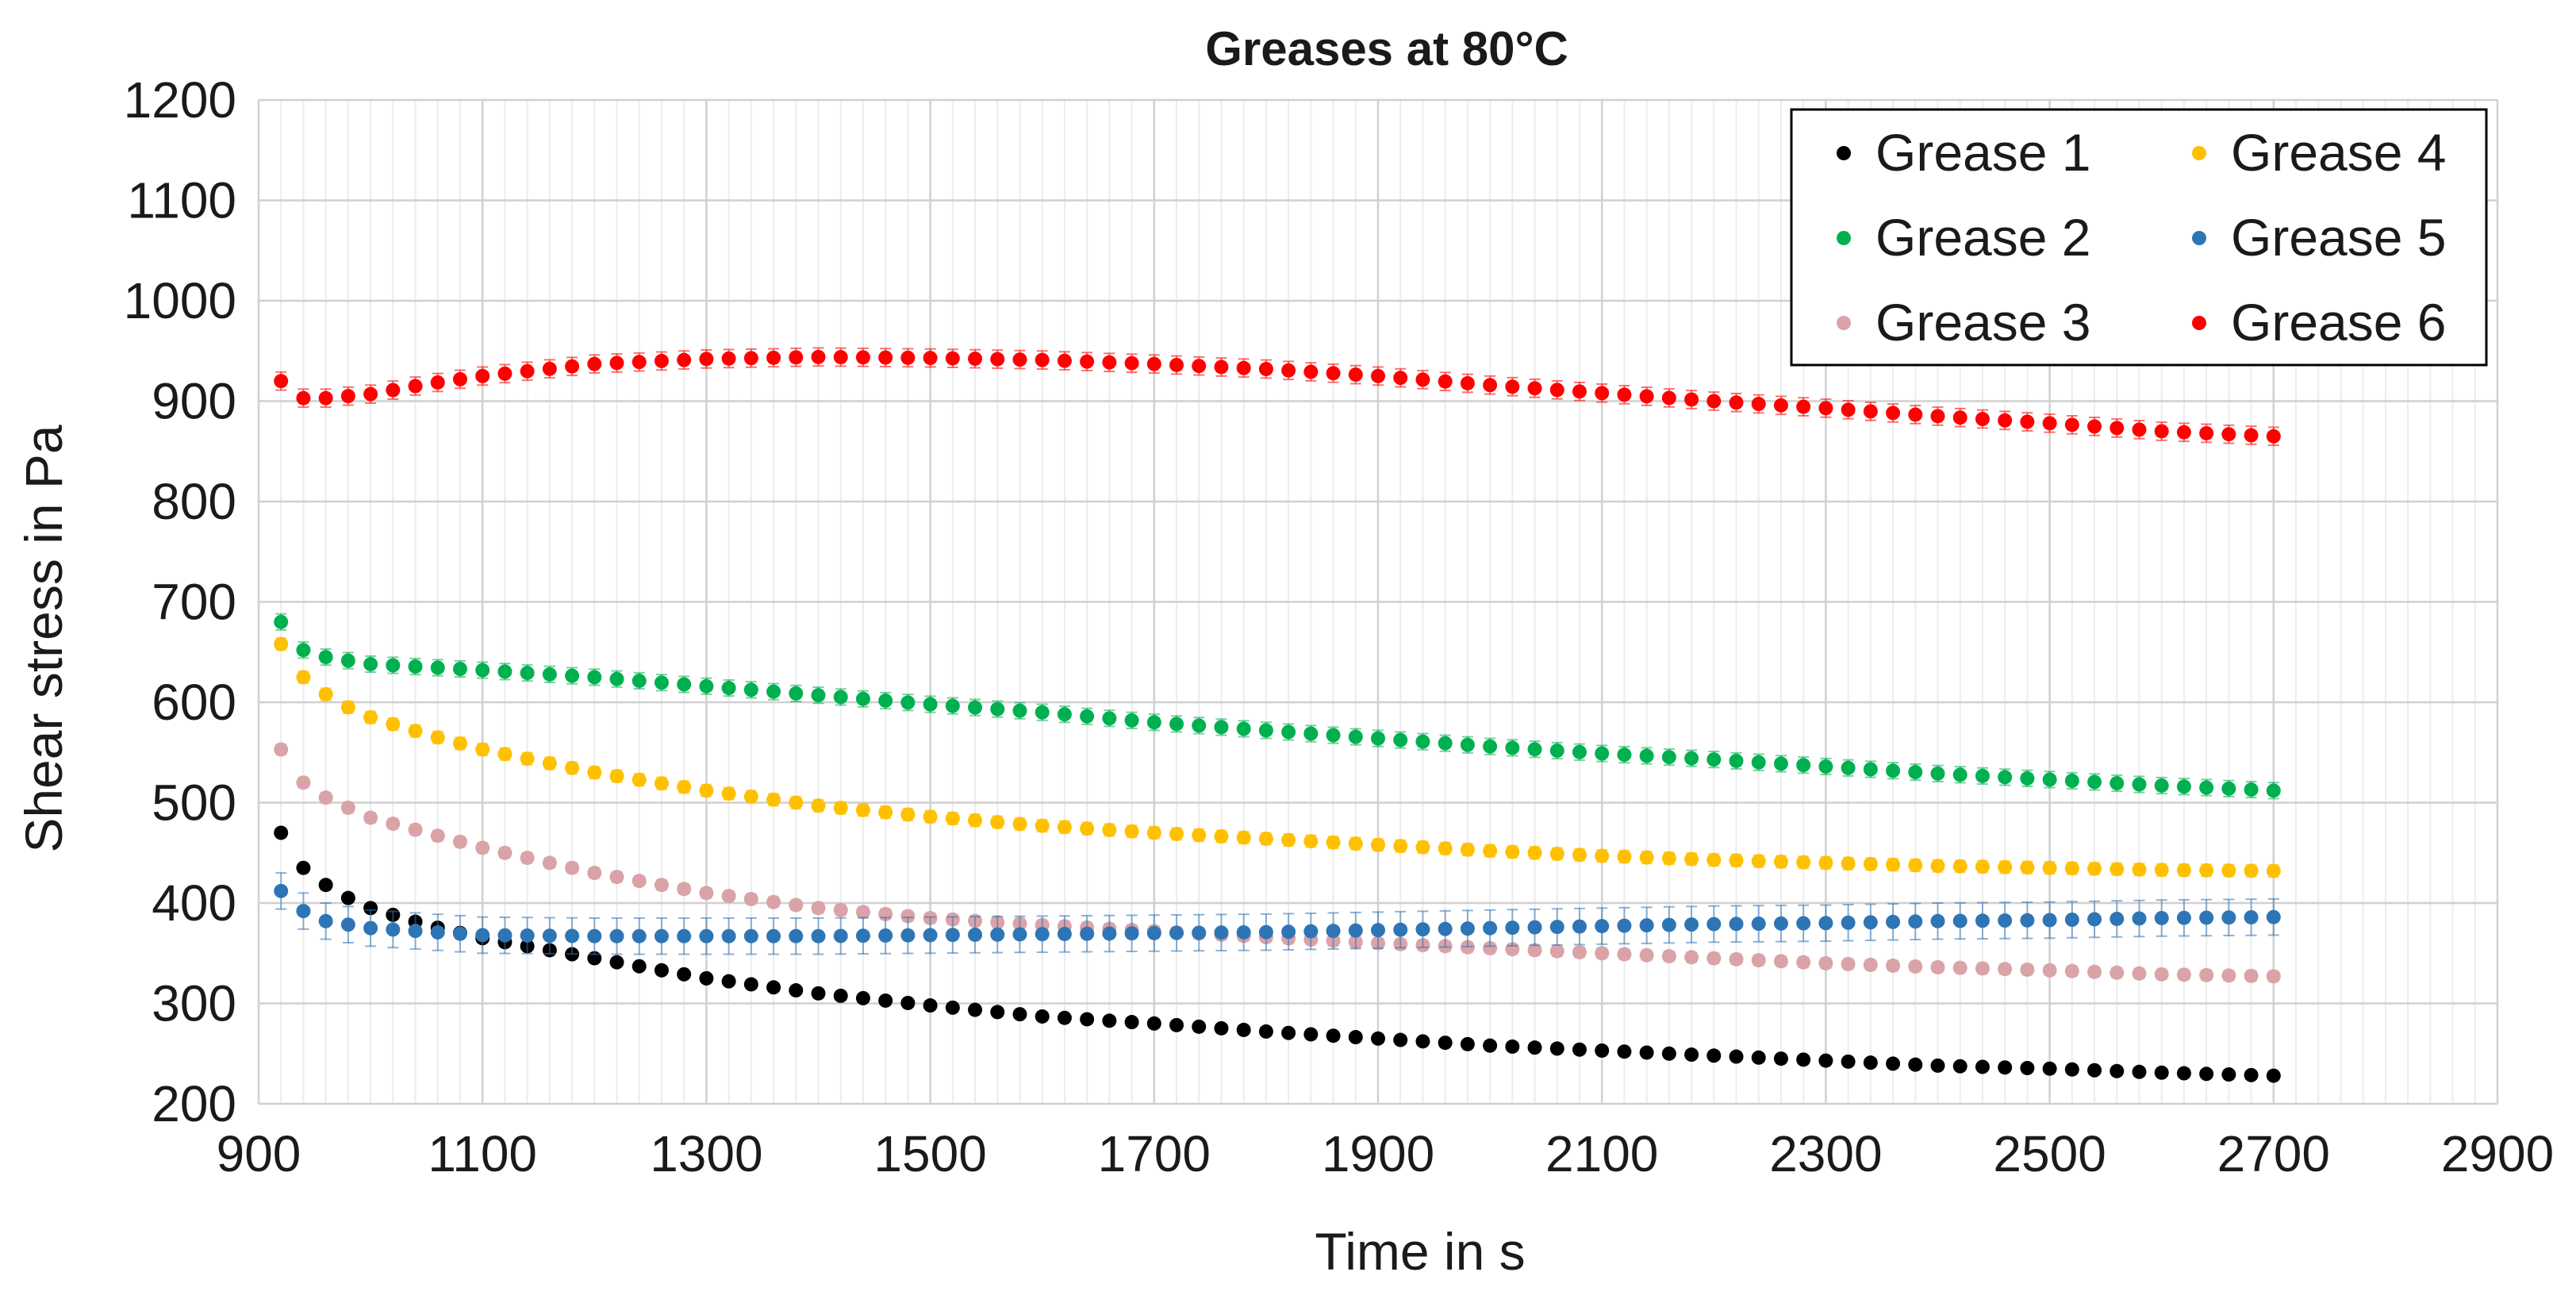  What do you see at coordinates (194, 702) in the screenshot?
I see `y-tick-label: 600` at bounding box center [194, 702].